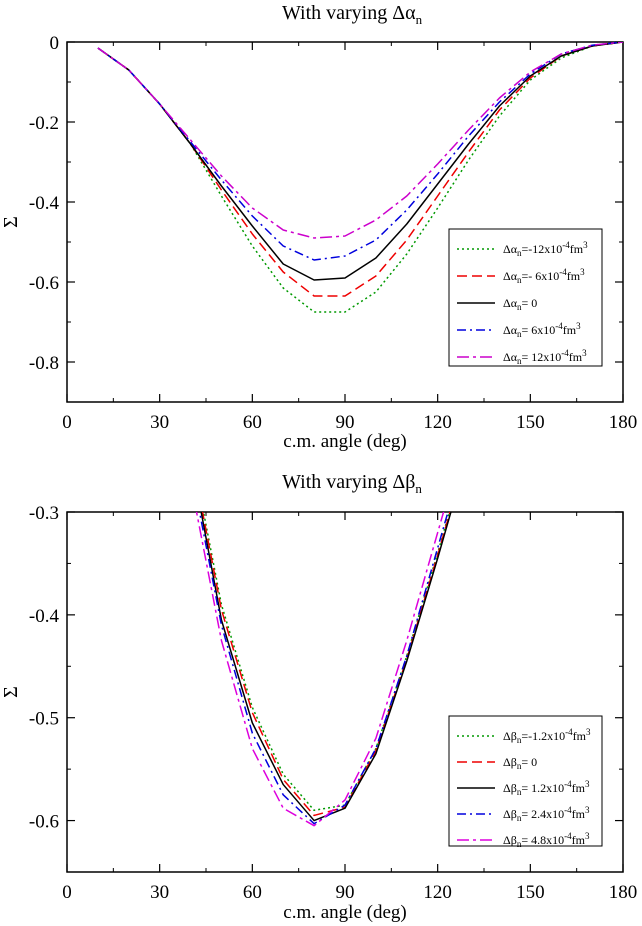 Image resolution: width=642 pixels, height=926 pixels. What do you see at coordinates (11, 692) in the screenshot?
I see `chart-bottom-y-axis-label: Σ` at bounding box center [11, 692].